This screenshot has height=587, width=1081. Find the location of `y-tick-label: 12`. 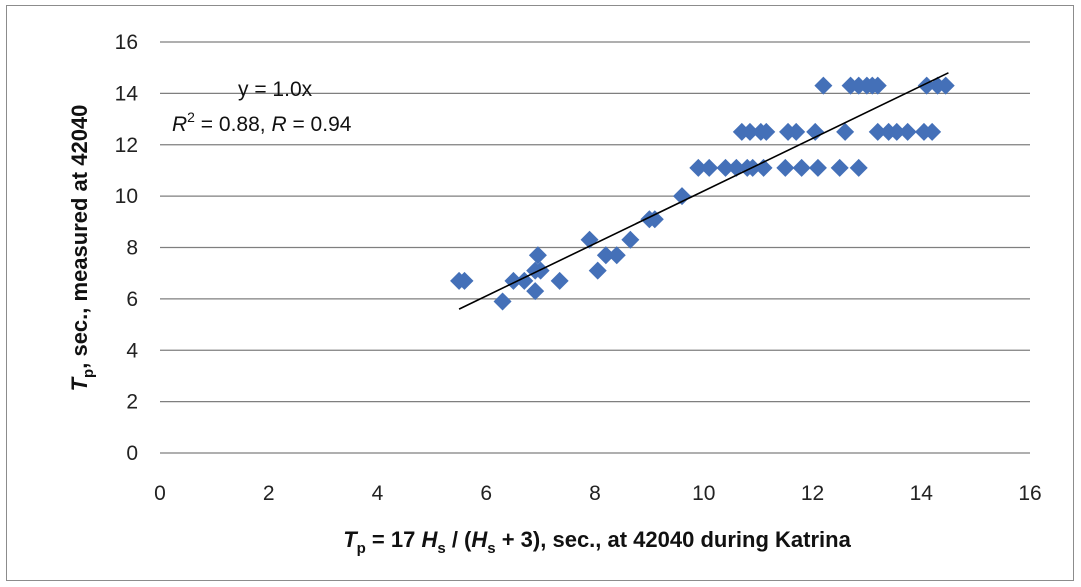

y-tick-label: 12 is located at coordinates (126, 145).